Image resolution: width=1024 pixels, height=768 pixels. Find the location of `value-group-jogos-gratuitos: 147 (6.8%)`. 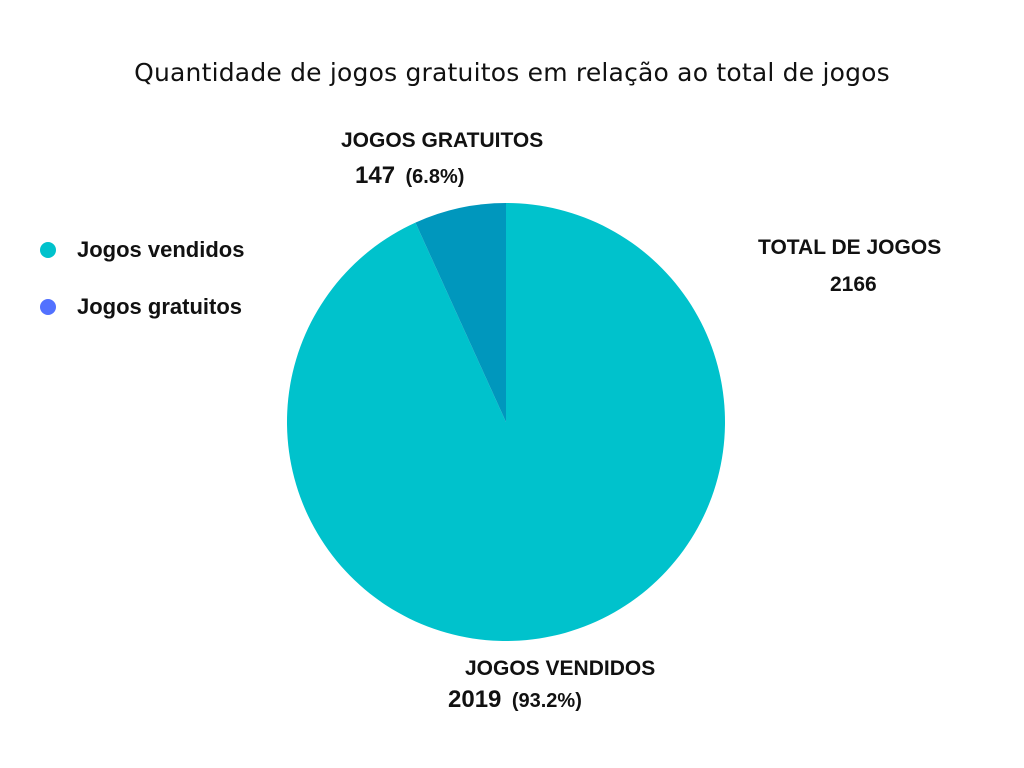

value-group-jogos-gratuitos: 147 (6.8%) is located at coordinates (409, 176).